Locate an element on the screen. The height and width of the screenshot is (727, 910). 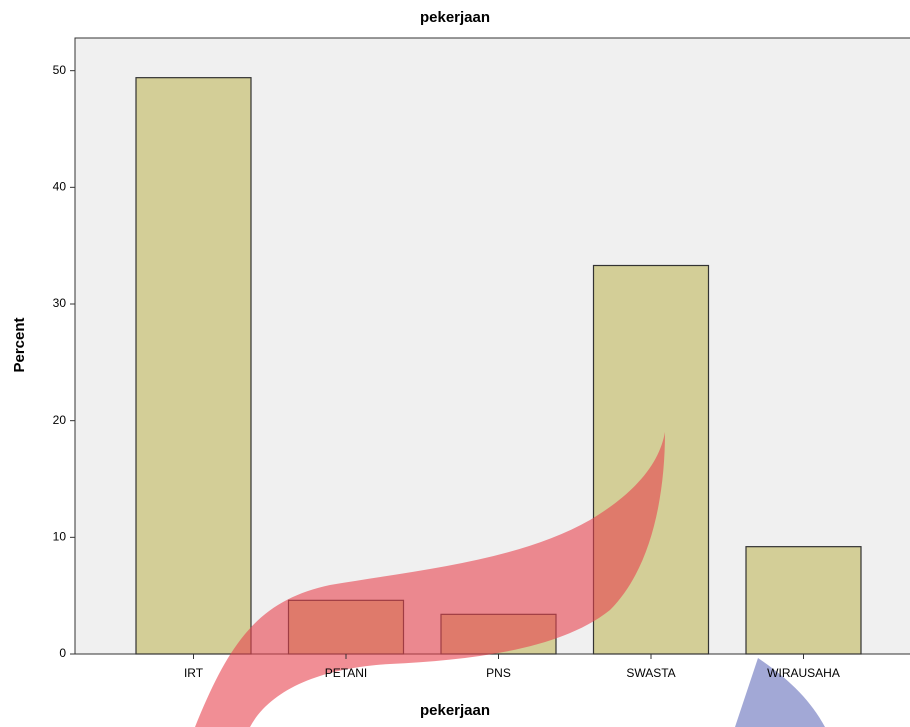
y-tick-label: 30 is located at coordinates (60, 303).